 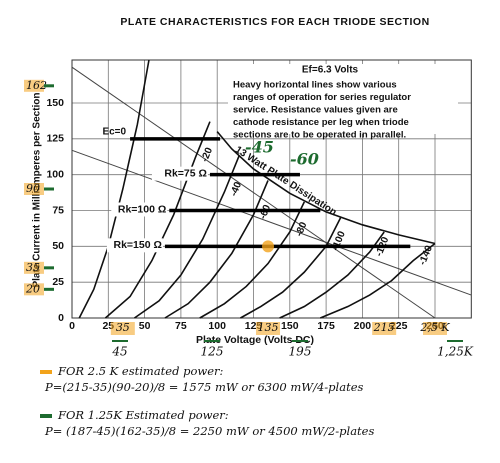 What do you see at coordinates (315, 110) in the screenshot?
I see `note-line: service. Resistance values given are` at bounding box center [315, 110].